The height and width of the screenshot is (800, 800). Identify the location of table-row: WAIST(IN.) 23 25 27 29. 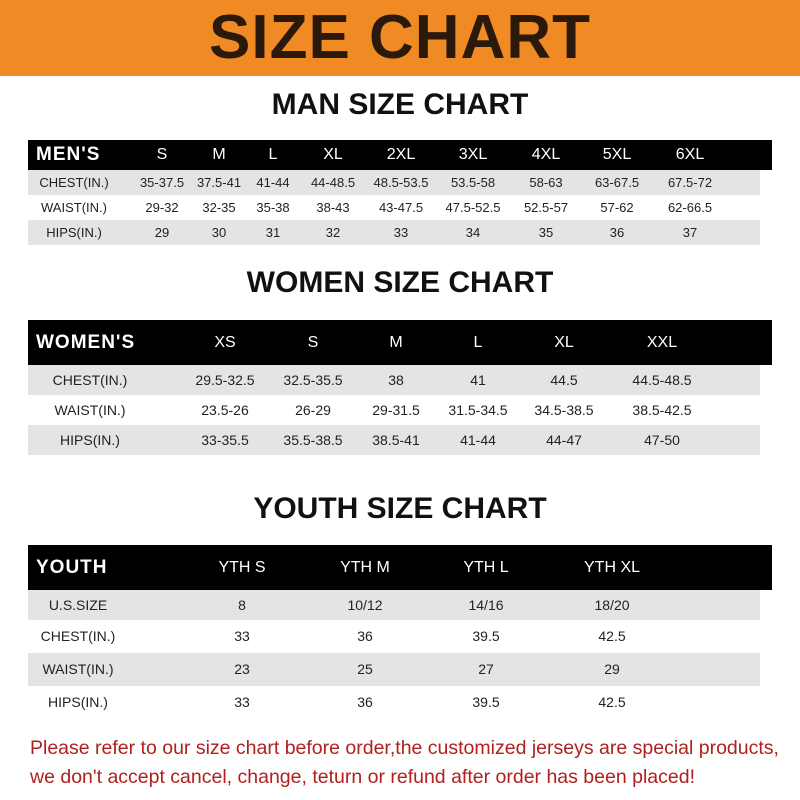
(394, 669).